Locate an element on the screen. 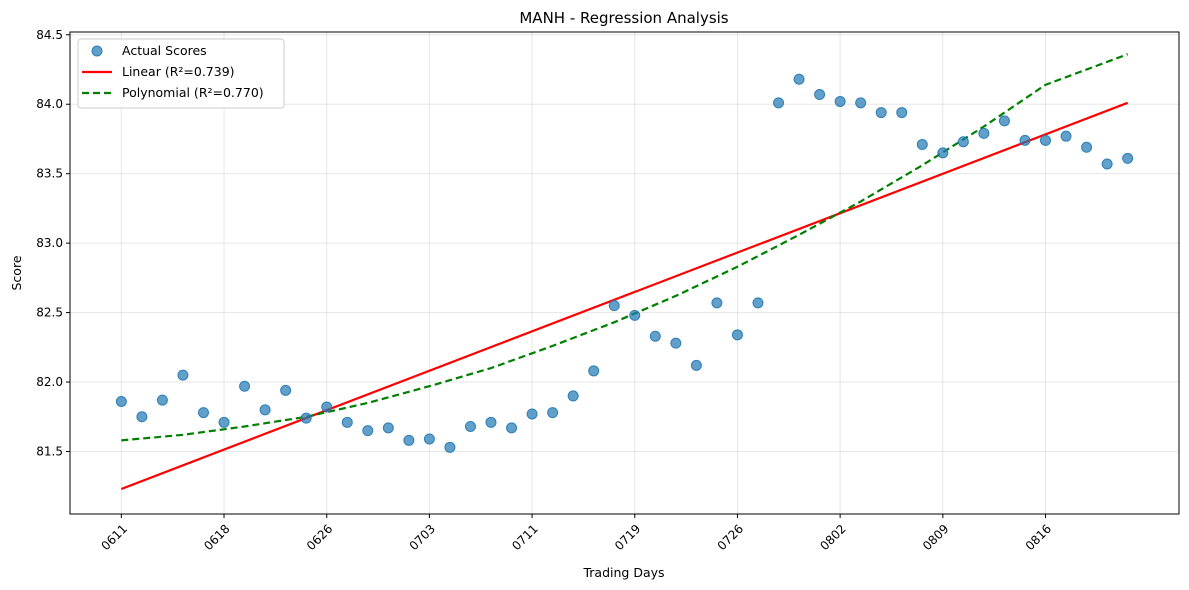  x-tick-label: 0703 is located at coordinates (422, 537).